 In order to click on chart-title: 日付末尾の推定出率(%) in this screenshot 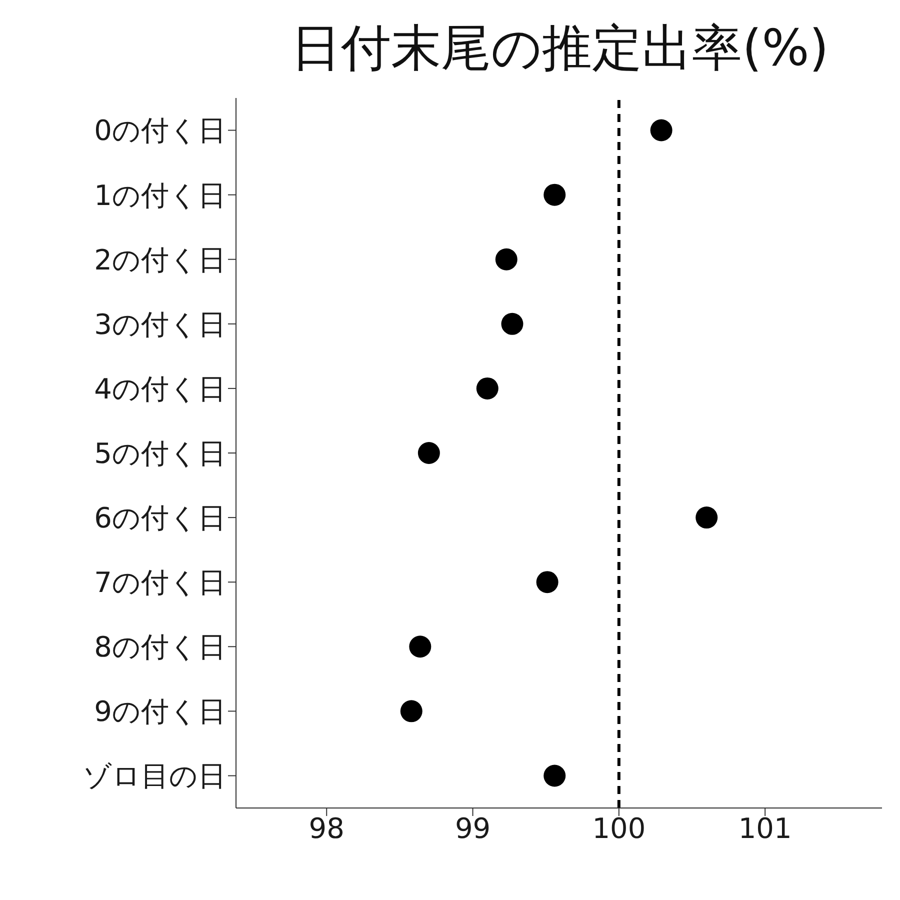, I will do `click(560, 48)`.